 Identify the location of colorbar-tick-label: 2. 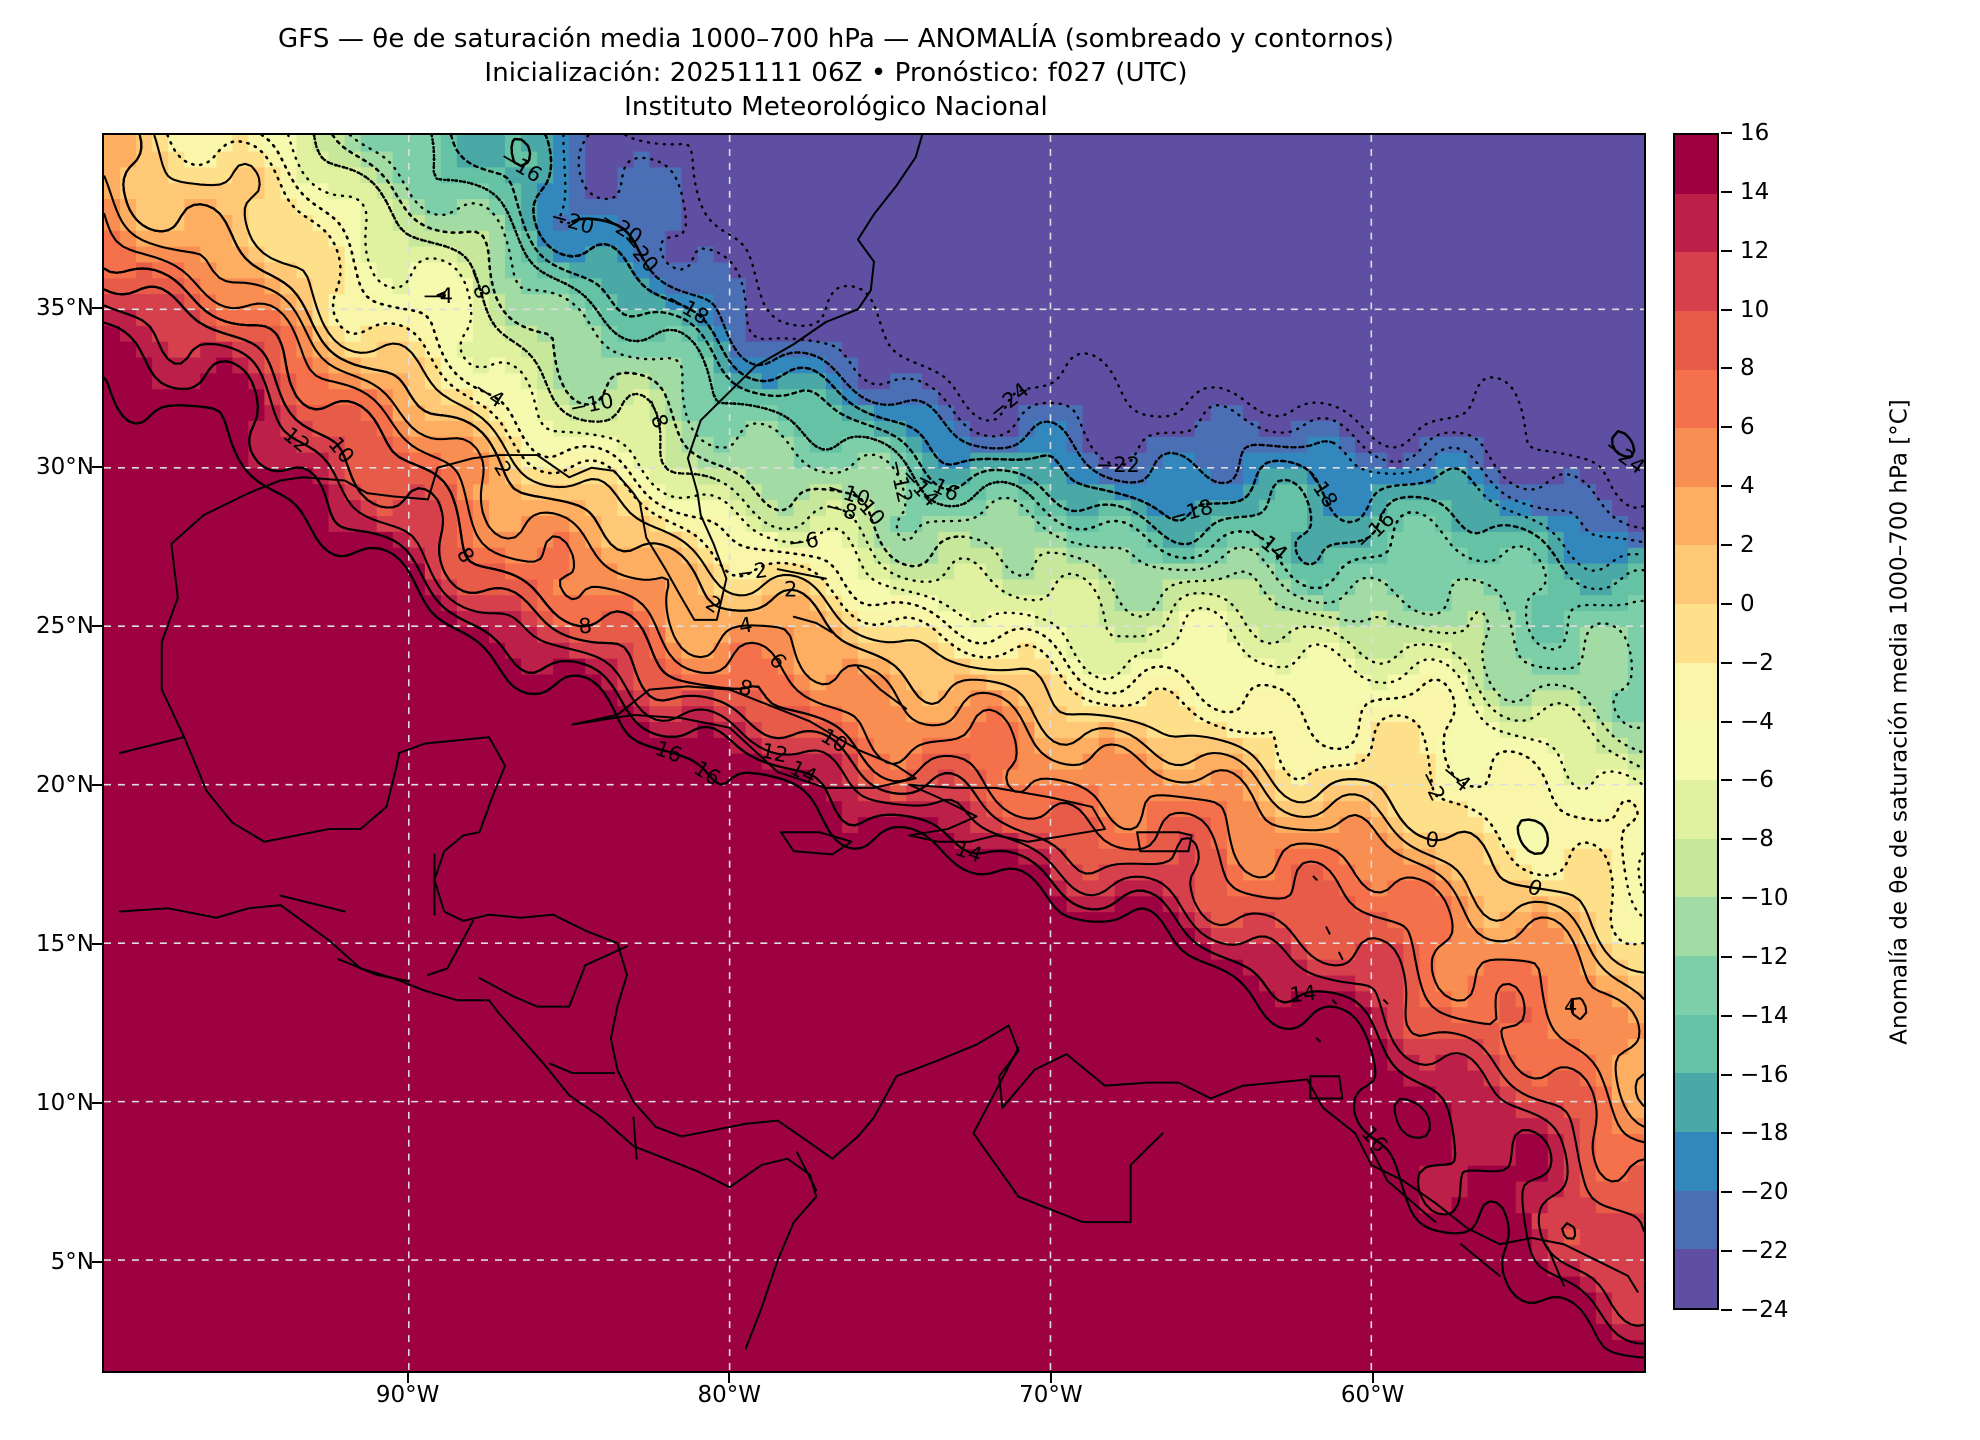
(1747, 544).